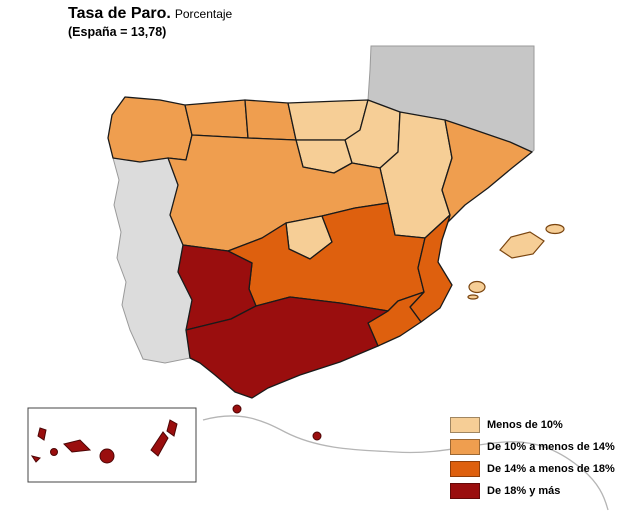  I want to click on lanzarote-island, so click(172, 428).